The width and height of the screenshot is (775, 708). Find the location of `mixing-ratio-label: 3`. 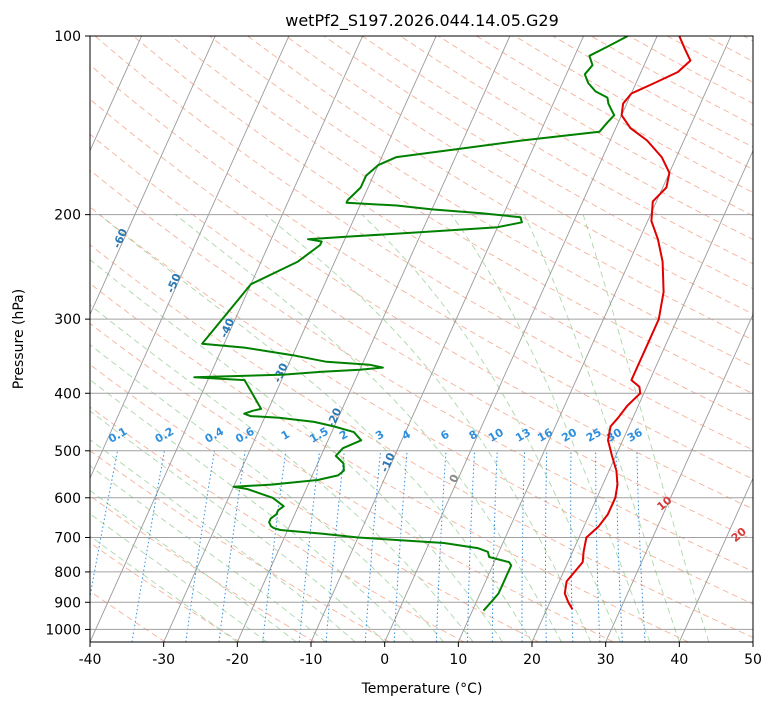

mixing-ratio-label: 3 is located at coordinates (379, 435).